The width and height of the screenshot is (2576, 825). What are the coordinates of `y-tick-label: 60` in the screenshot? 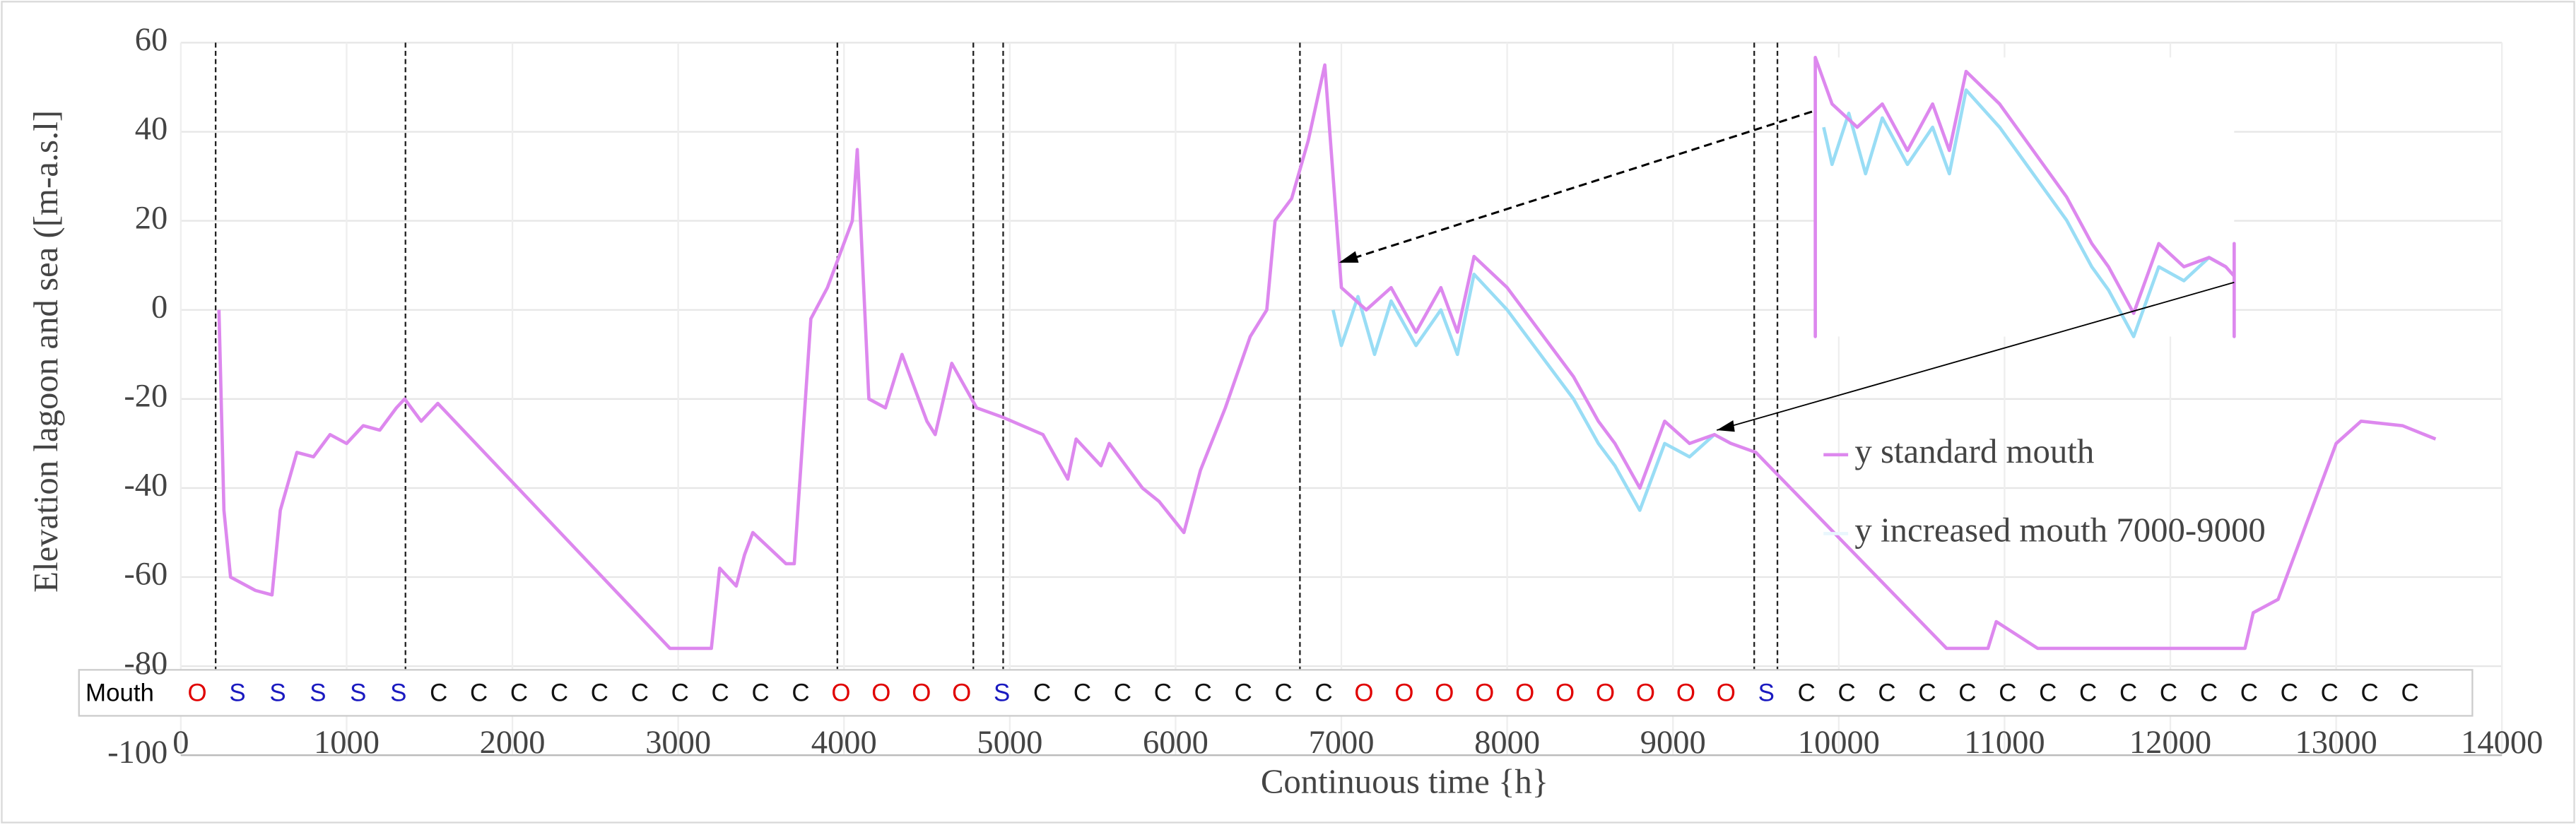 It's located at (151, 40).